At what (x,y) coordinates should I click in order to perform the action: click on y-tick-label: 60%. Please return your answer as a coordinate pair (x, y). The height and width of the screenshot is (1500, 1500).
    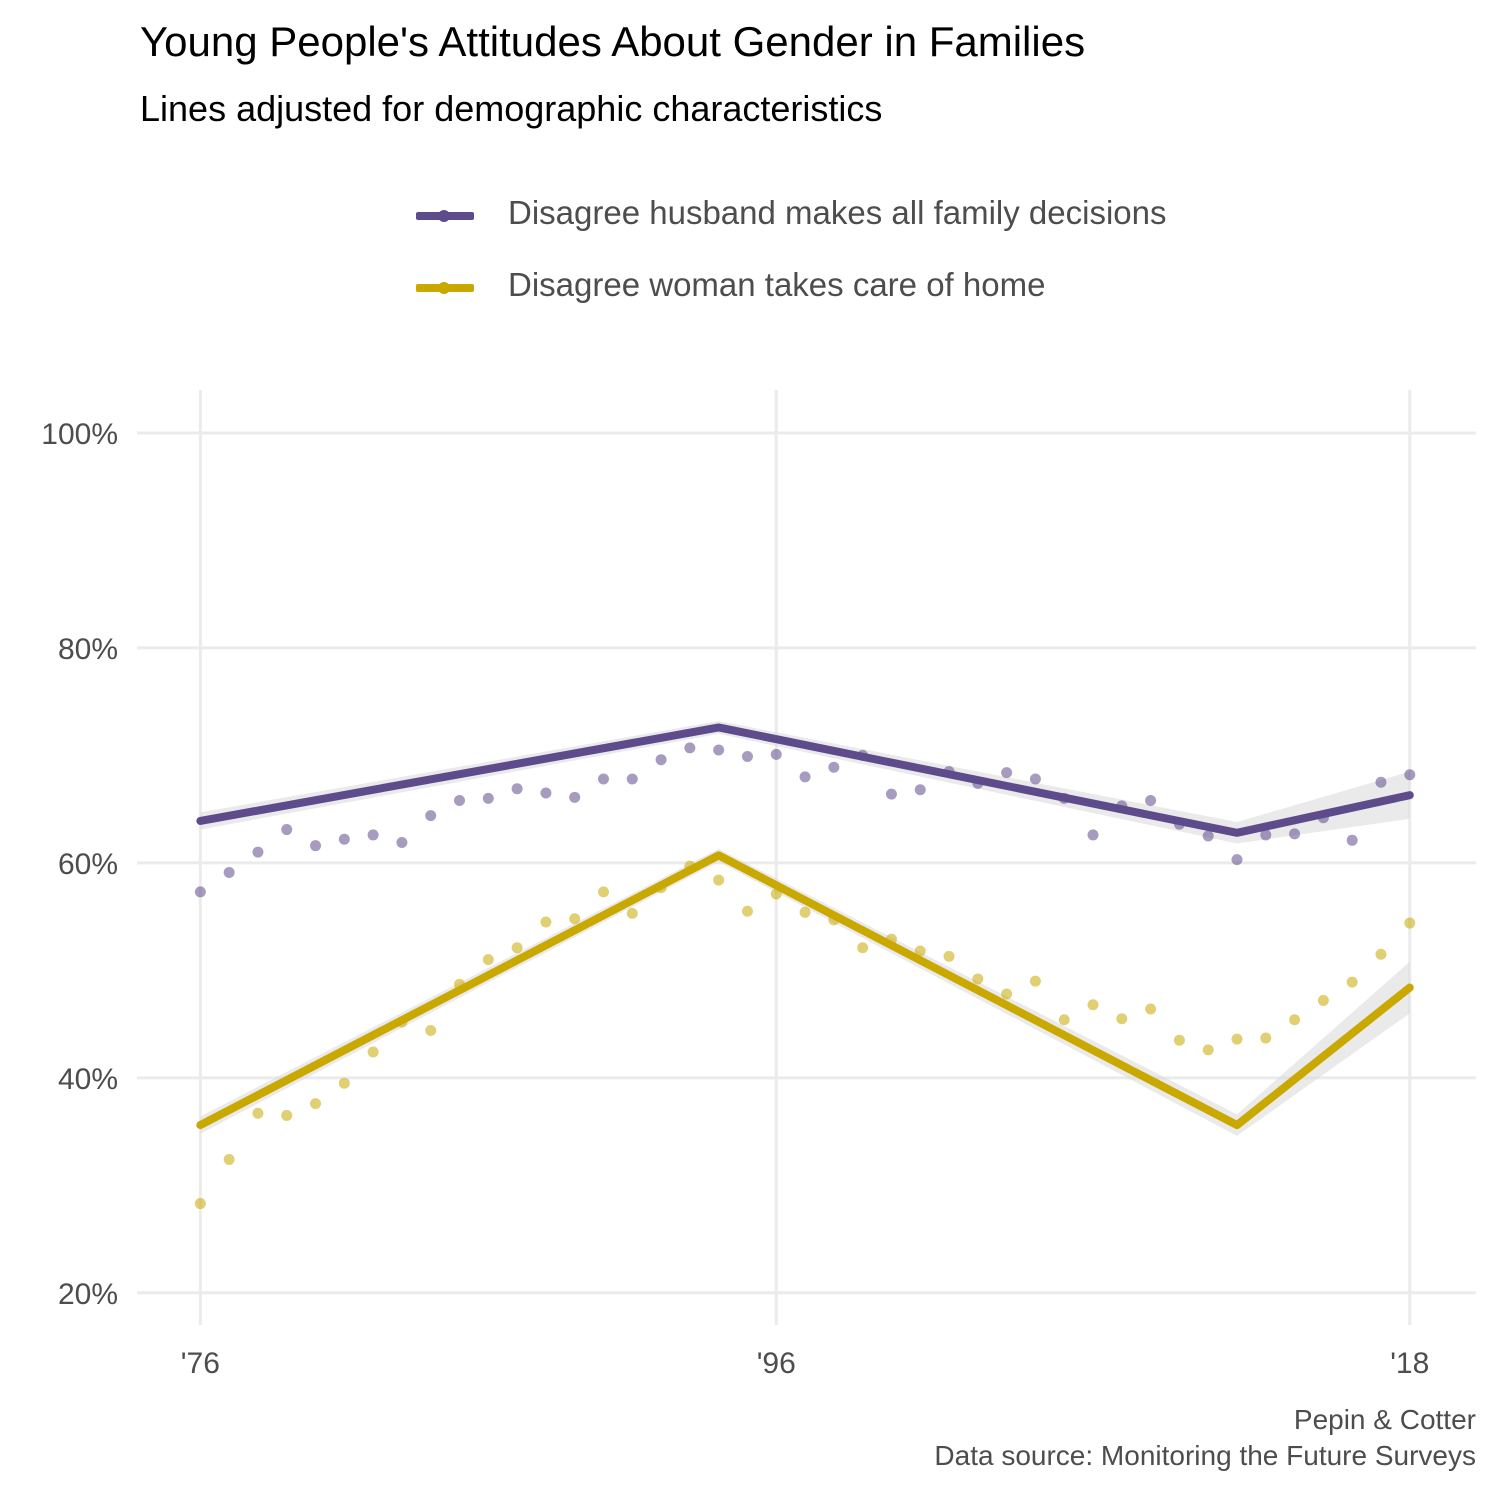
    Looking at the image, I should click on (88, 864).